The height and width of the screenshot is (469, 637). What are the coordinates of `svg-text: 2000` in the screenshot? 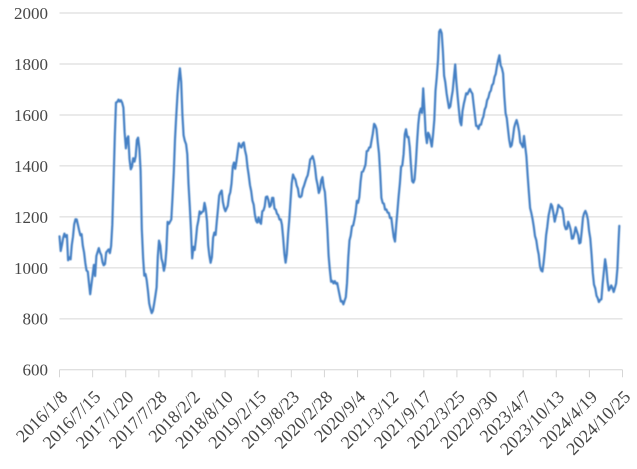 It's located at (31, 13).